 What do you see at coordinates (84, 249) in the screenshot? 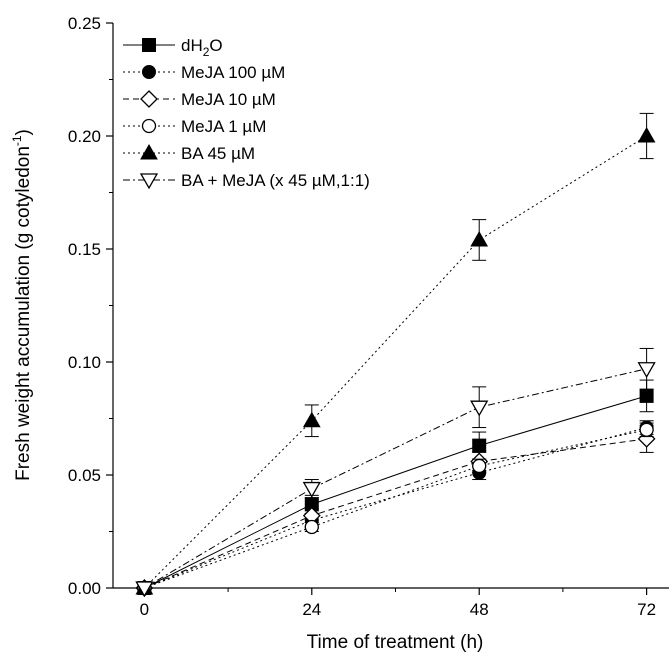
I see `y-tick-label: 0.15` at bounding box center [84, 249].